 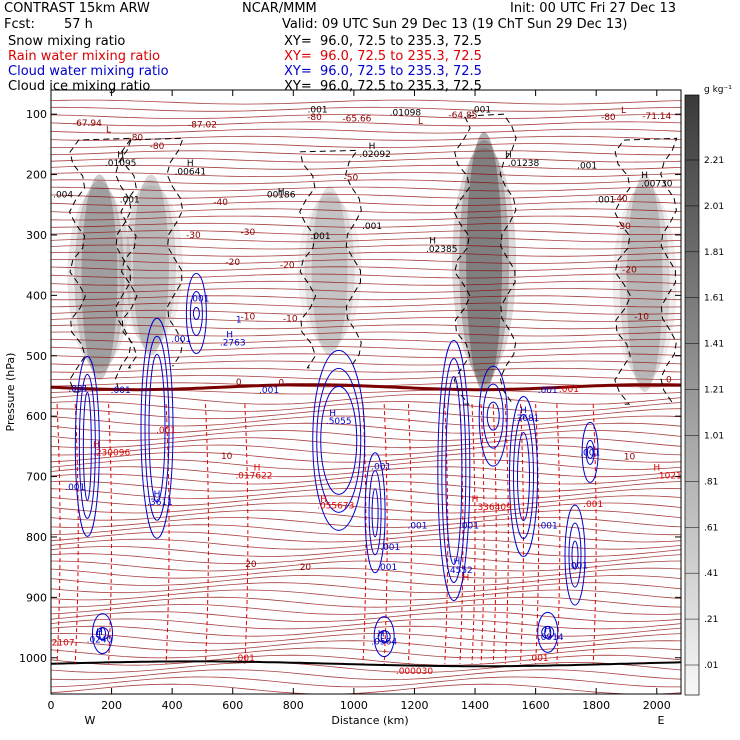 I want to click on temperature-label: 10, so click(x=227, y=457).